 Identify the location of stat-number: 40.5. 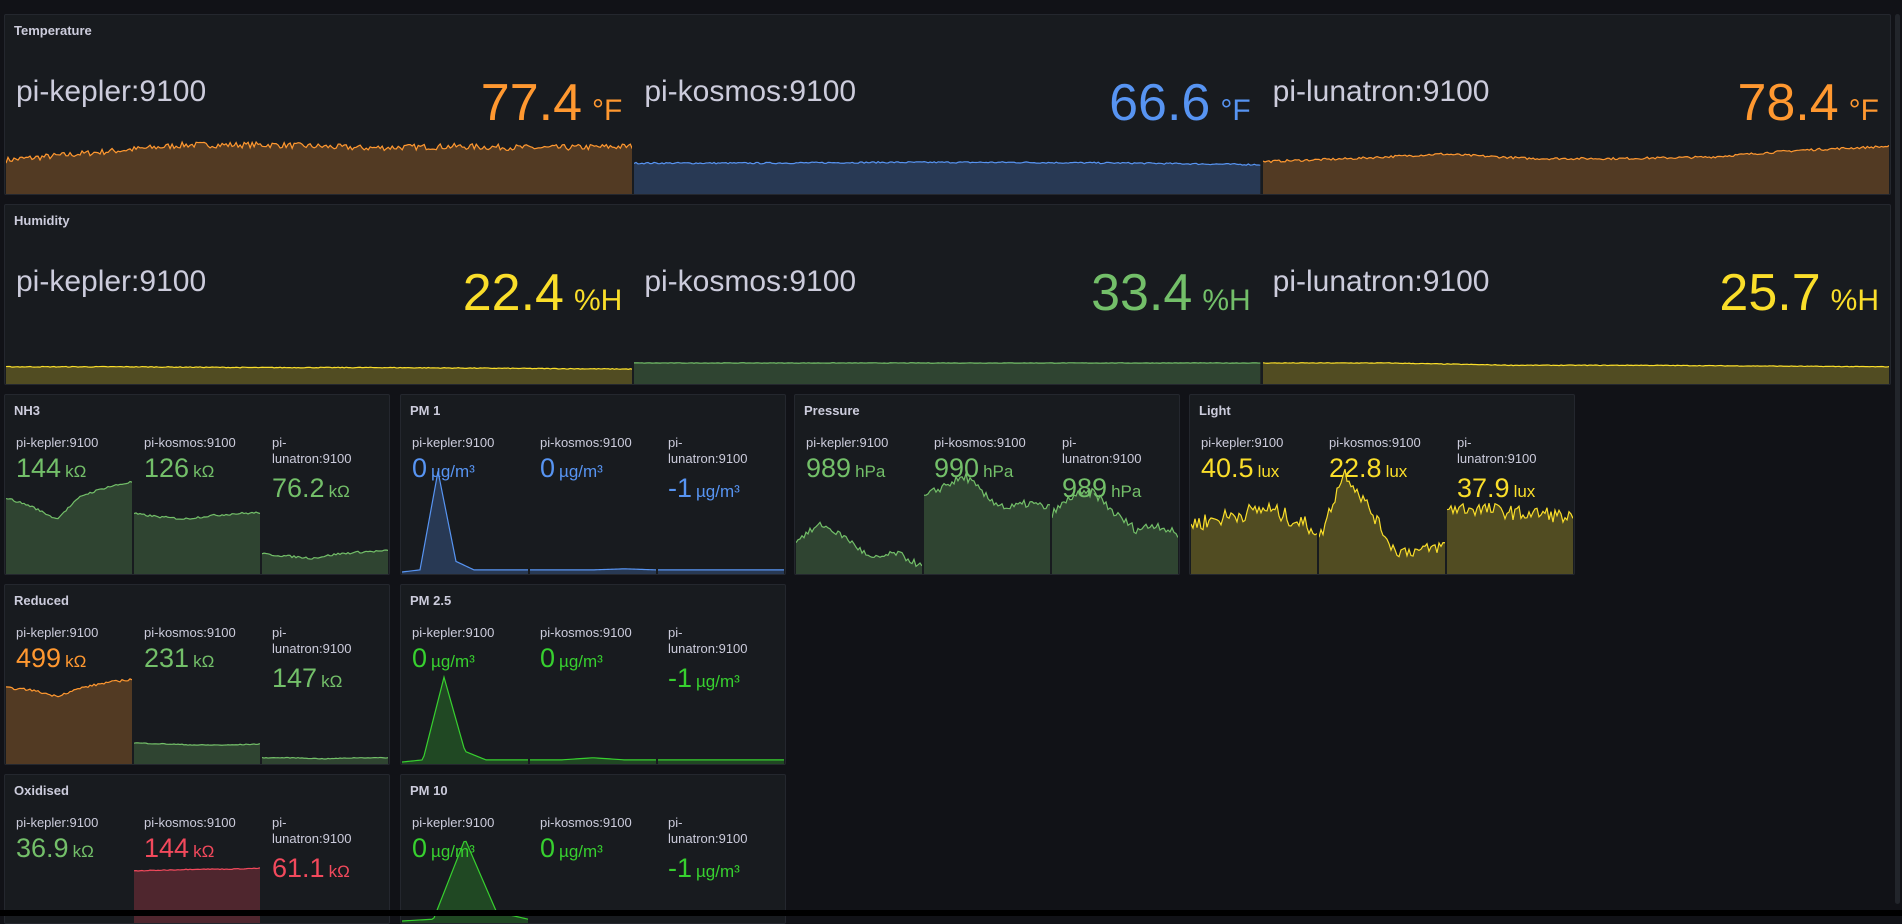
(1227, 468).